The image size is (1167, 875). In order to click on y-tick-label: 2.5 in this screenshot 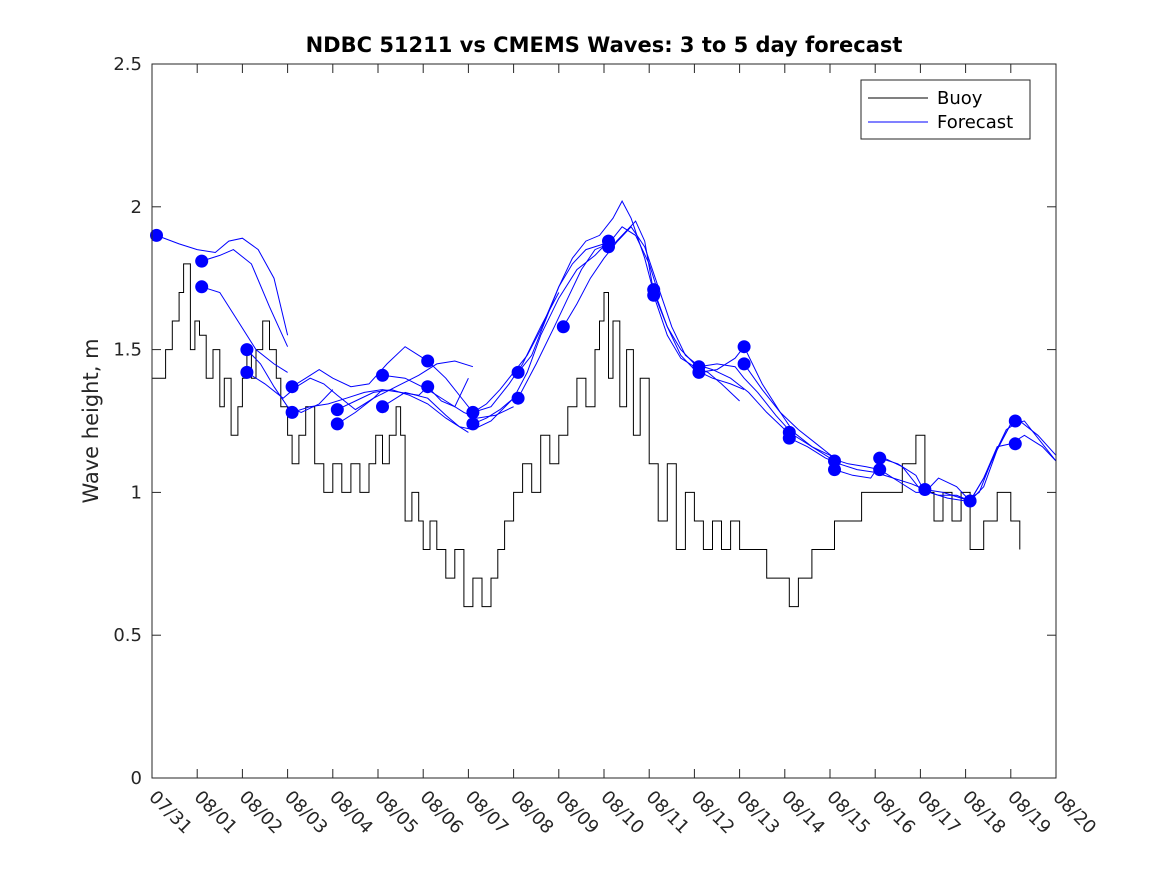, I will do `click(127, 64)`.